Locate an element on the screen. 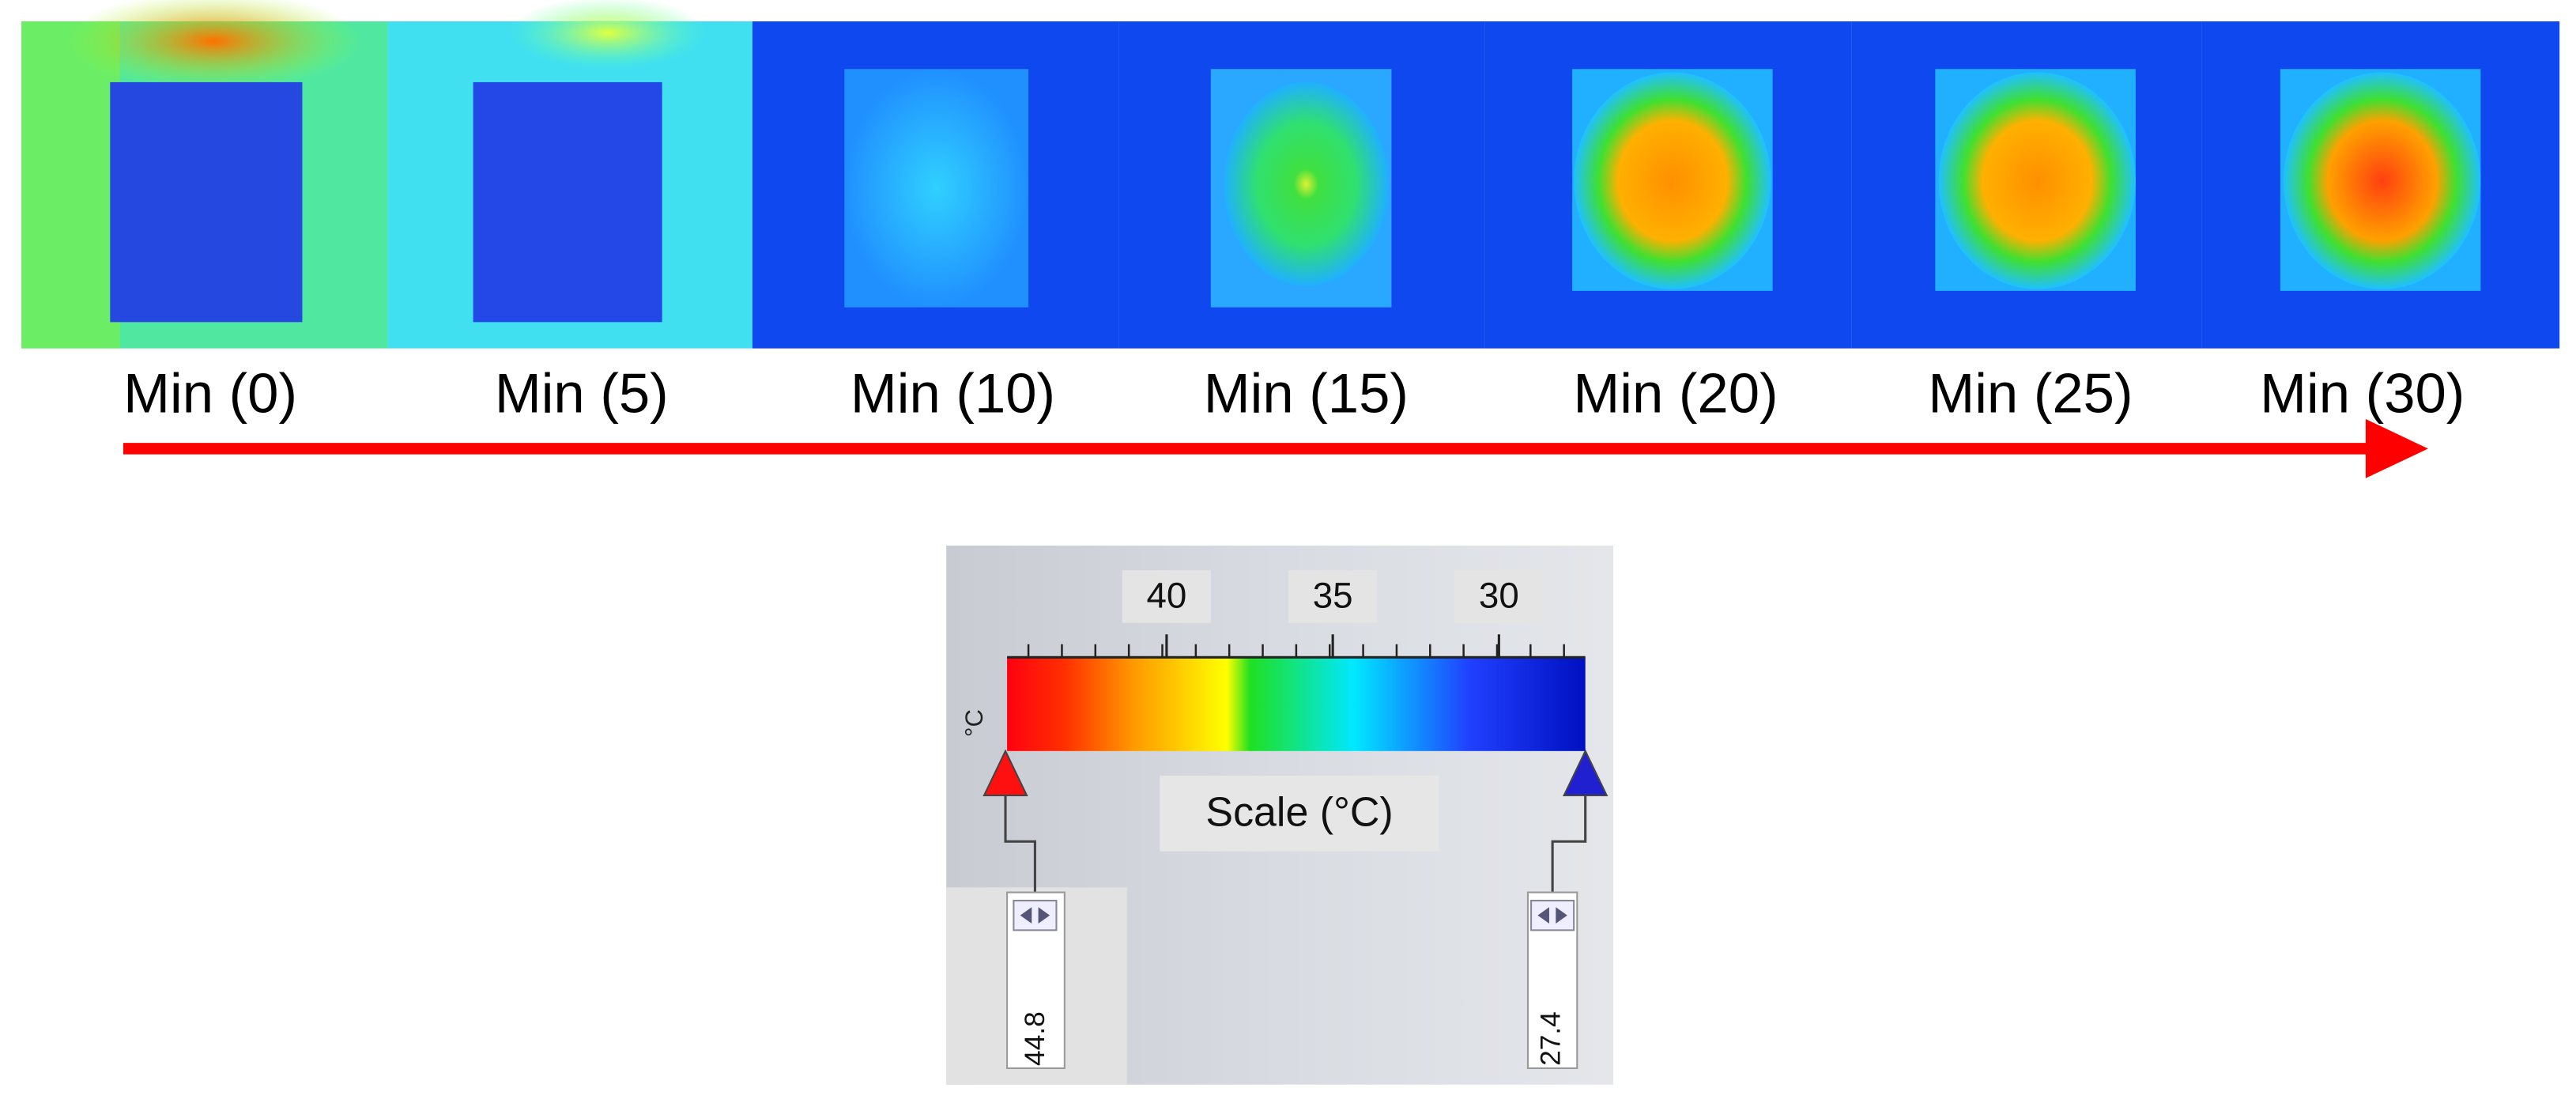 Image resolution: width=2576 pixels, height=1107 pixels. color-bar is located at coordinates (1296, 704).